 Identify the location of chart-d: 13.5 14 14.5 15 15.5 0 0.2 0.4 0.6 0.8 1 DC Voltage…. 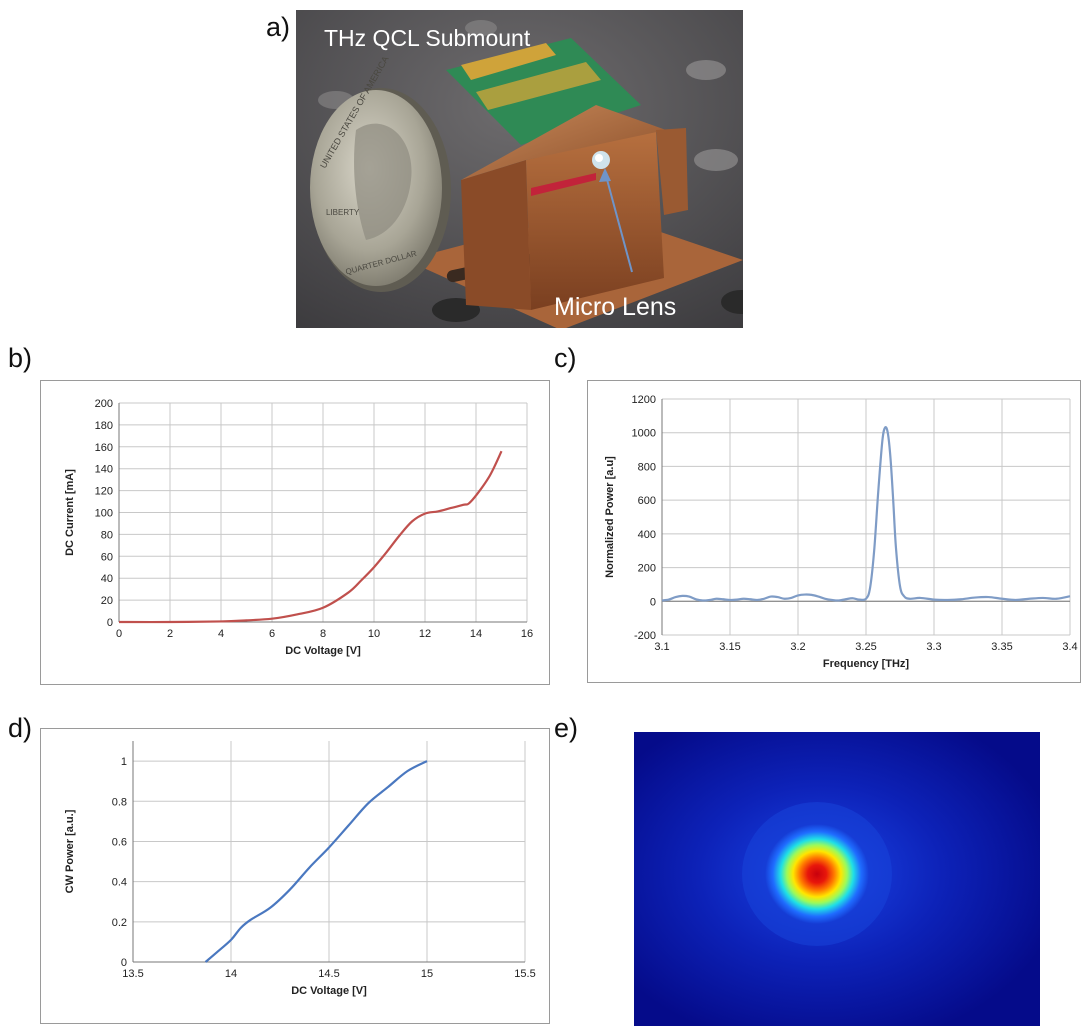
(300, 869).